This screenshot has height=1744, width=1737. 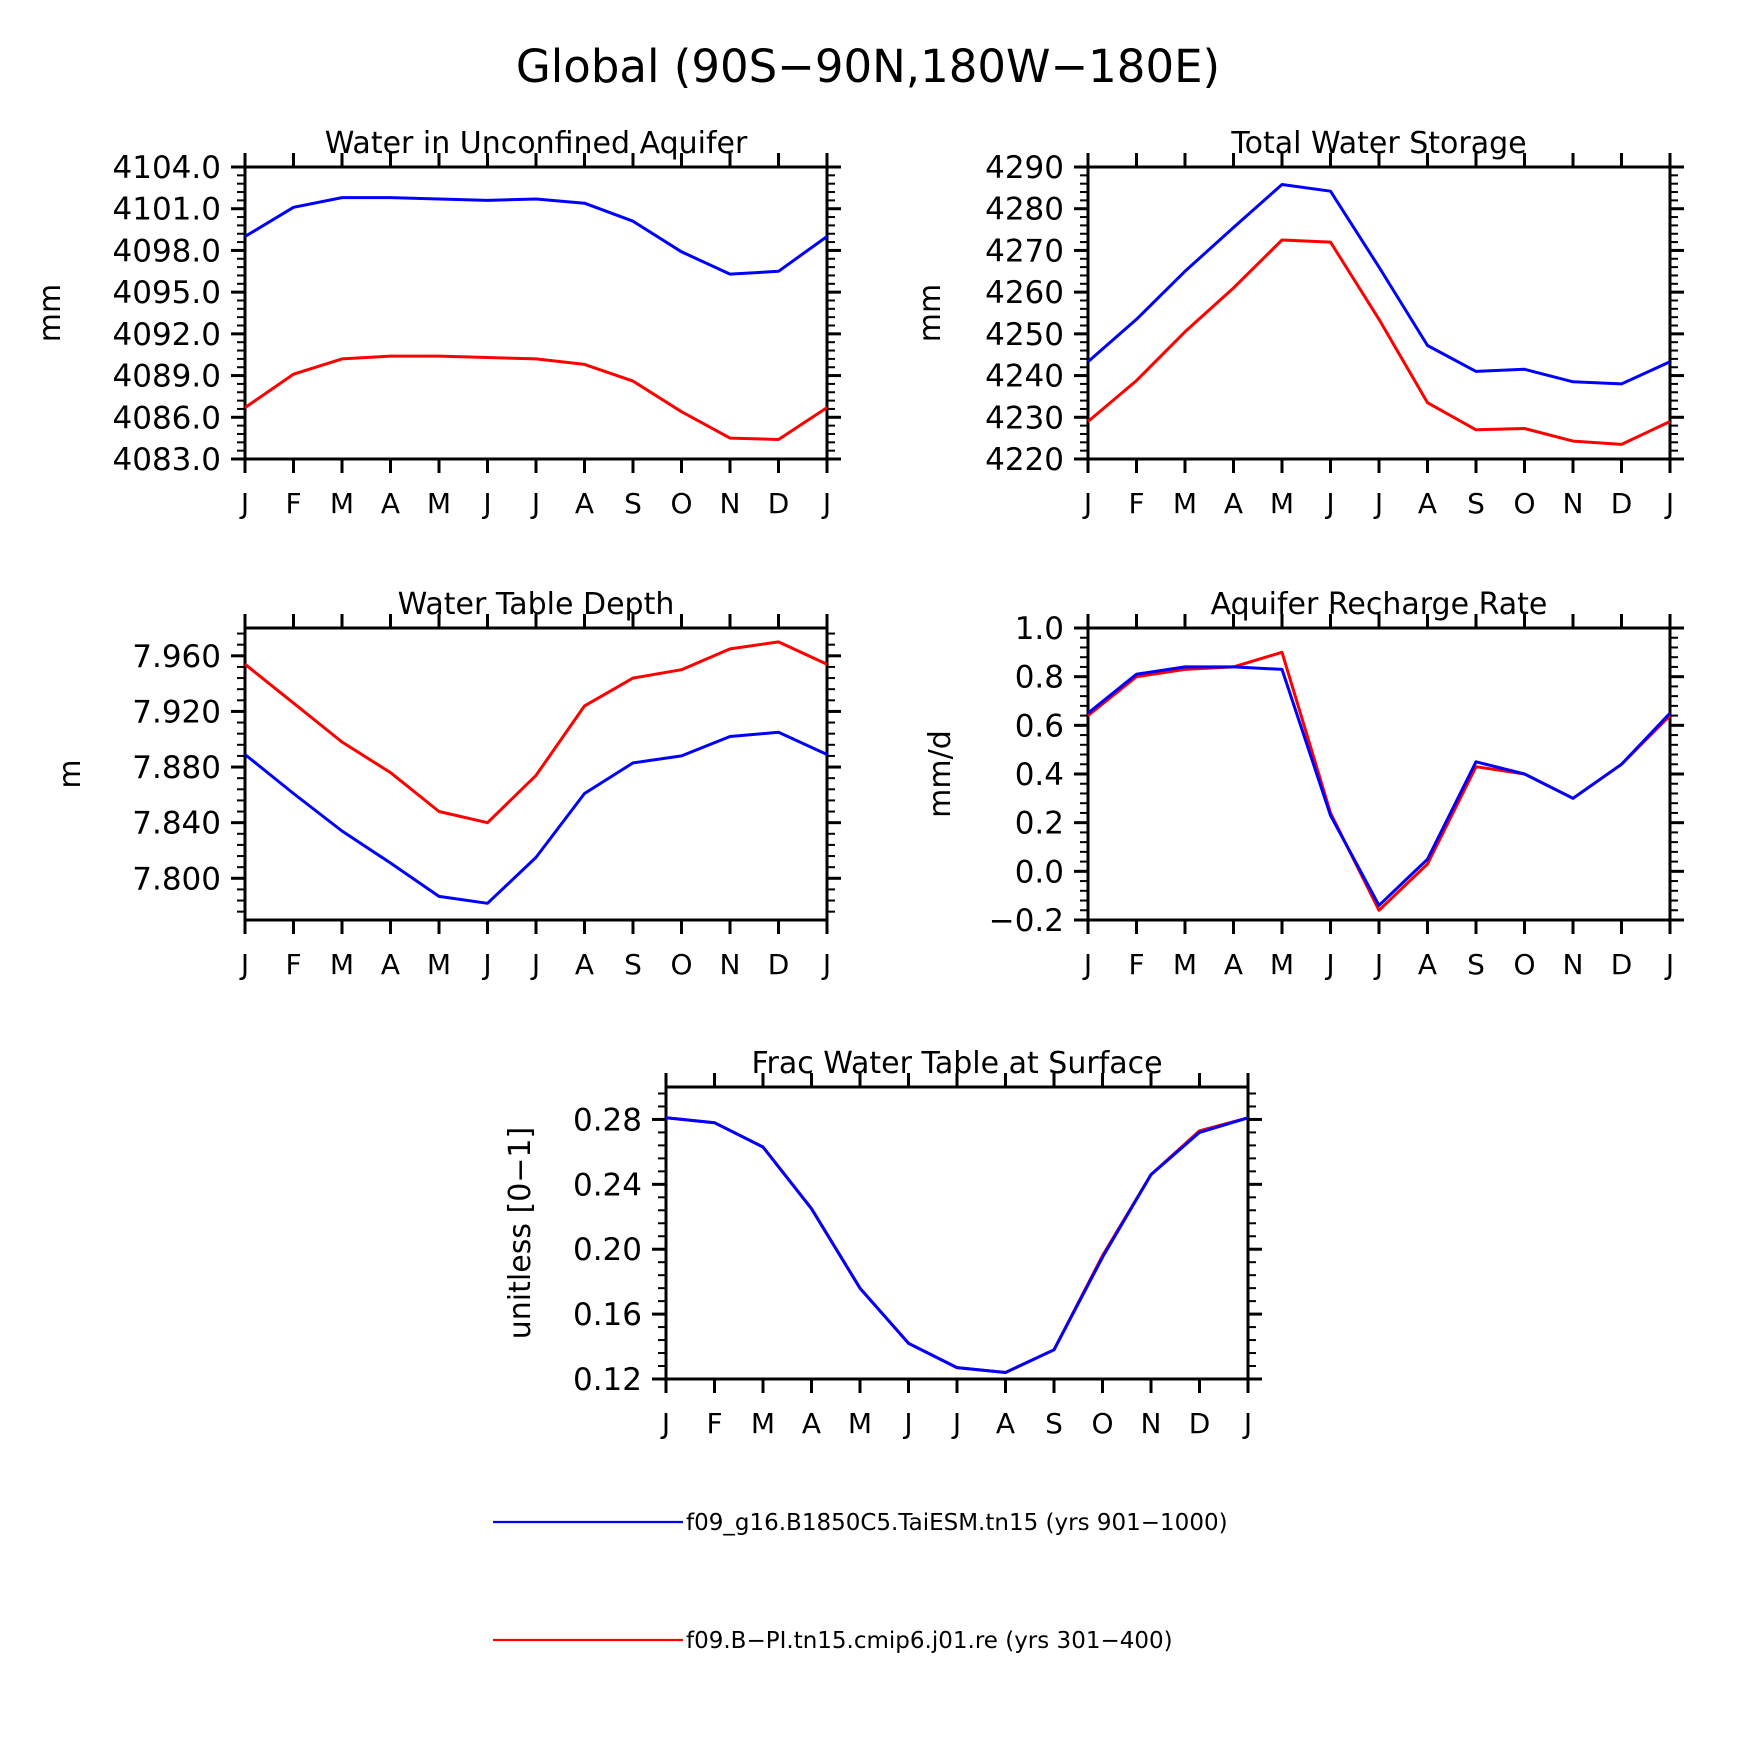 What do you see at coordinates (607, 1250) in the screenshot?
I see `y-tick-label: 0.20` at bounding box center [607, 1250].